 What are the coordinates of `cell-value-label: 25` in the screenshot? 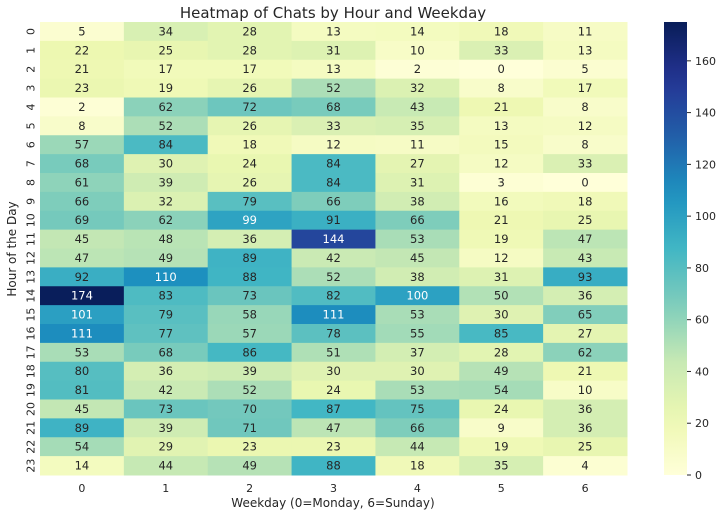 It's located at (165, 50).